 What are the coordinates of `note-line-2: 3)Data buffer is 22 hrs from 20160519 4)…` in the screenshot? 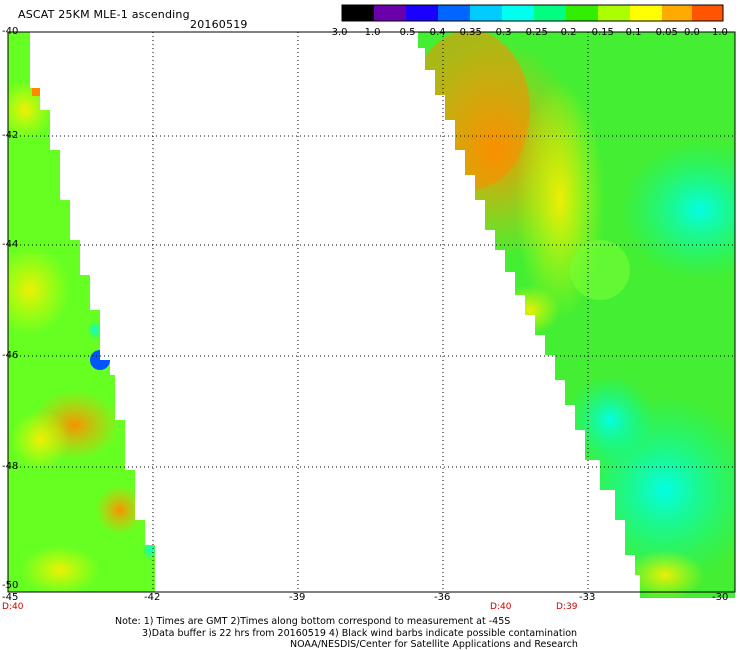 It's located at (360, 633).